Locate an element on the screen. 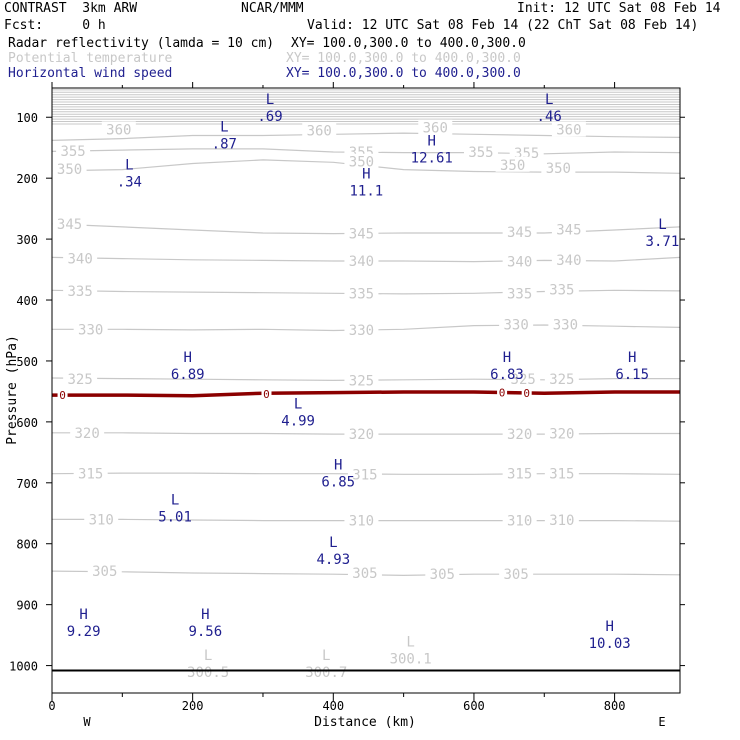 The width and height of the screenshot is (740, 740). extremum-value: 9.56 is located at coordinates (205, 632).